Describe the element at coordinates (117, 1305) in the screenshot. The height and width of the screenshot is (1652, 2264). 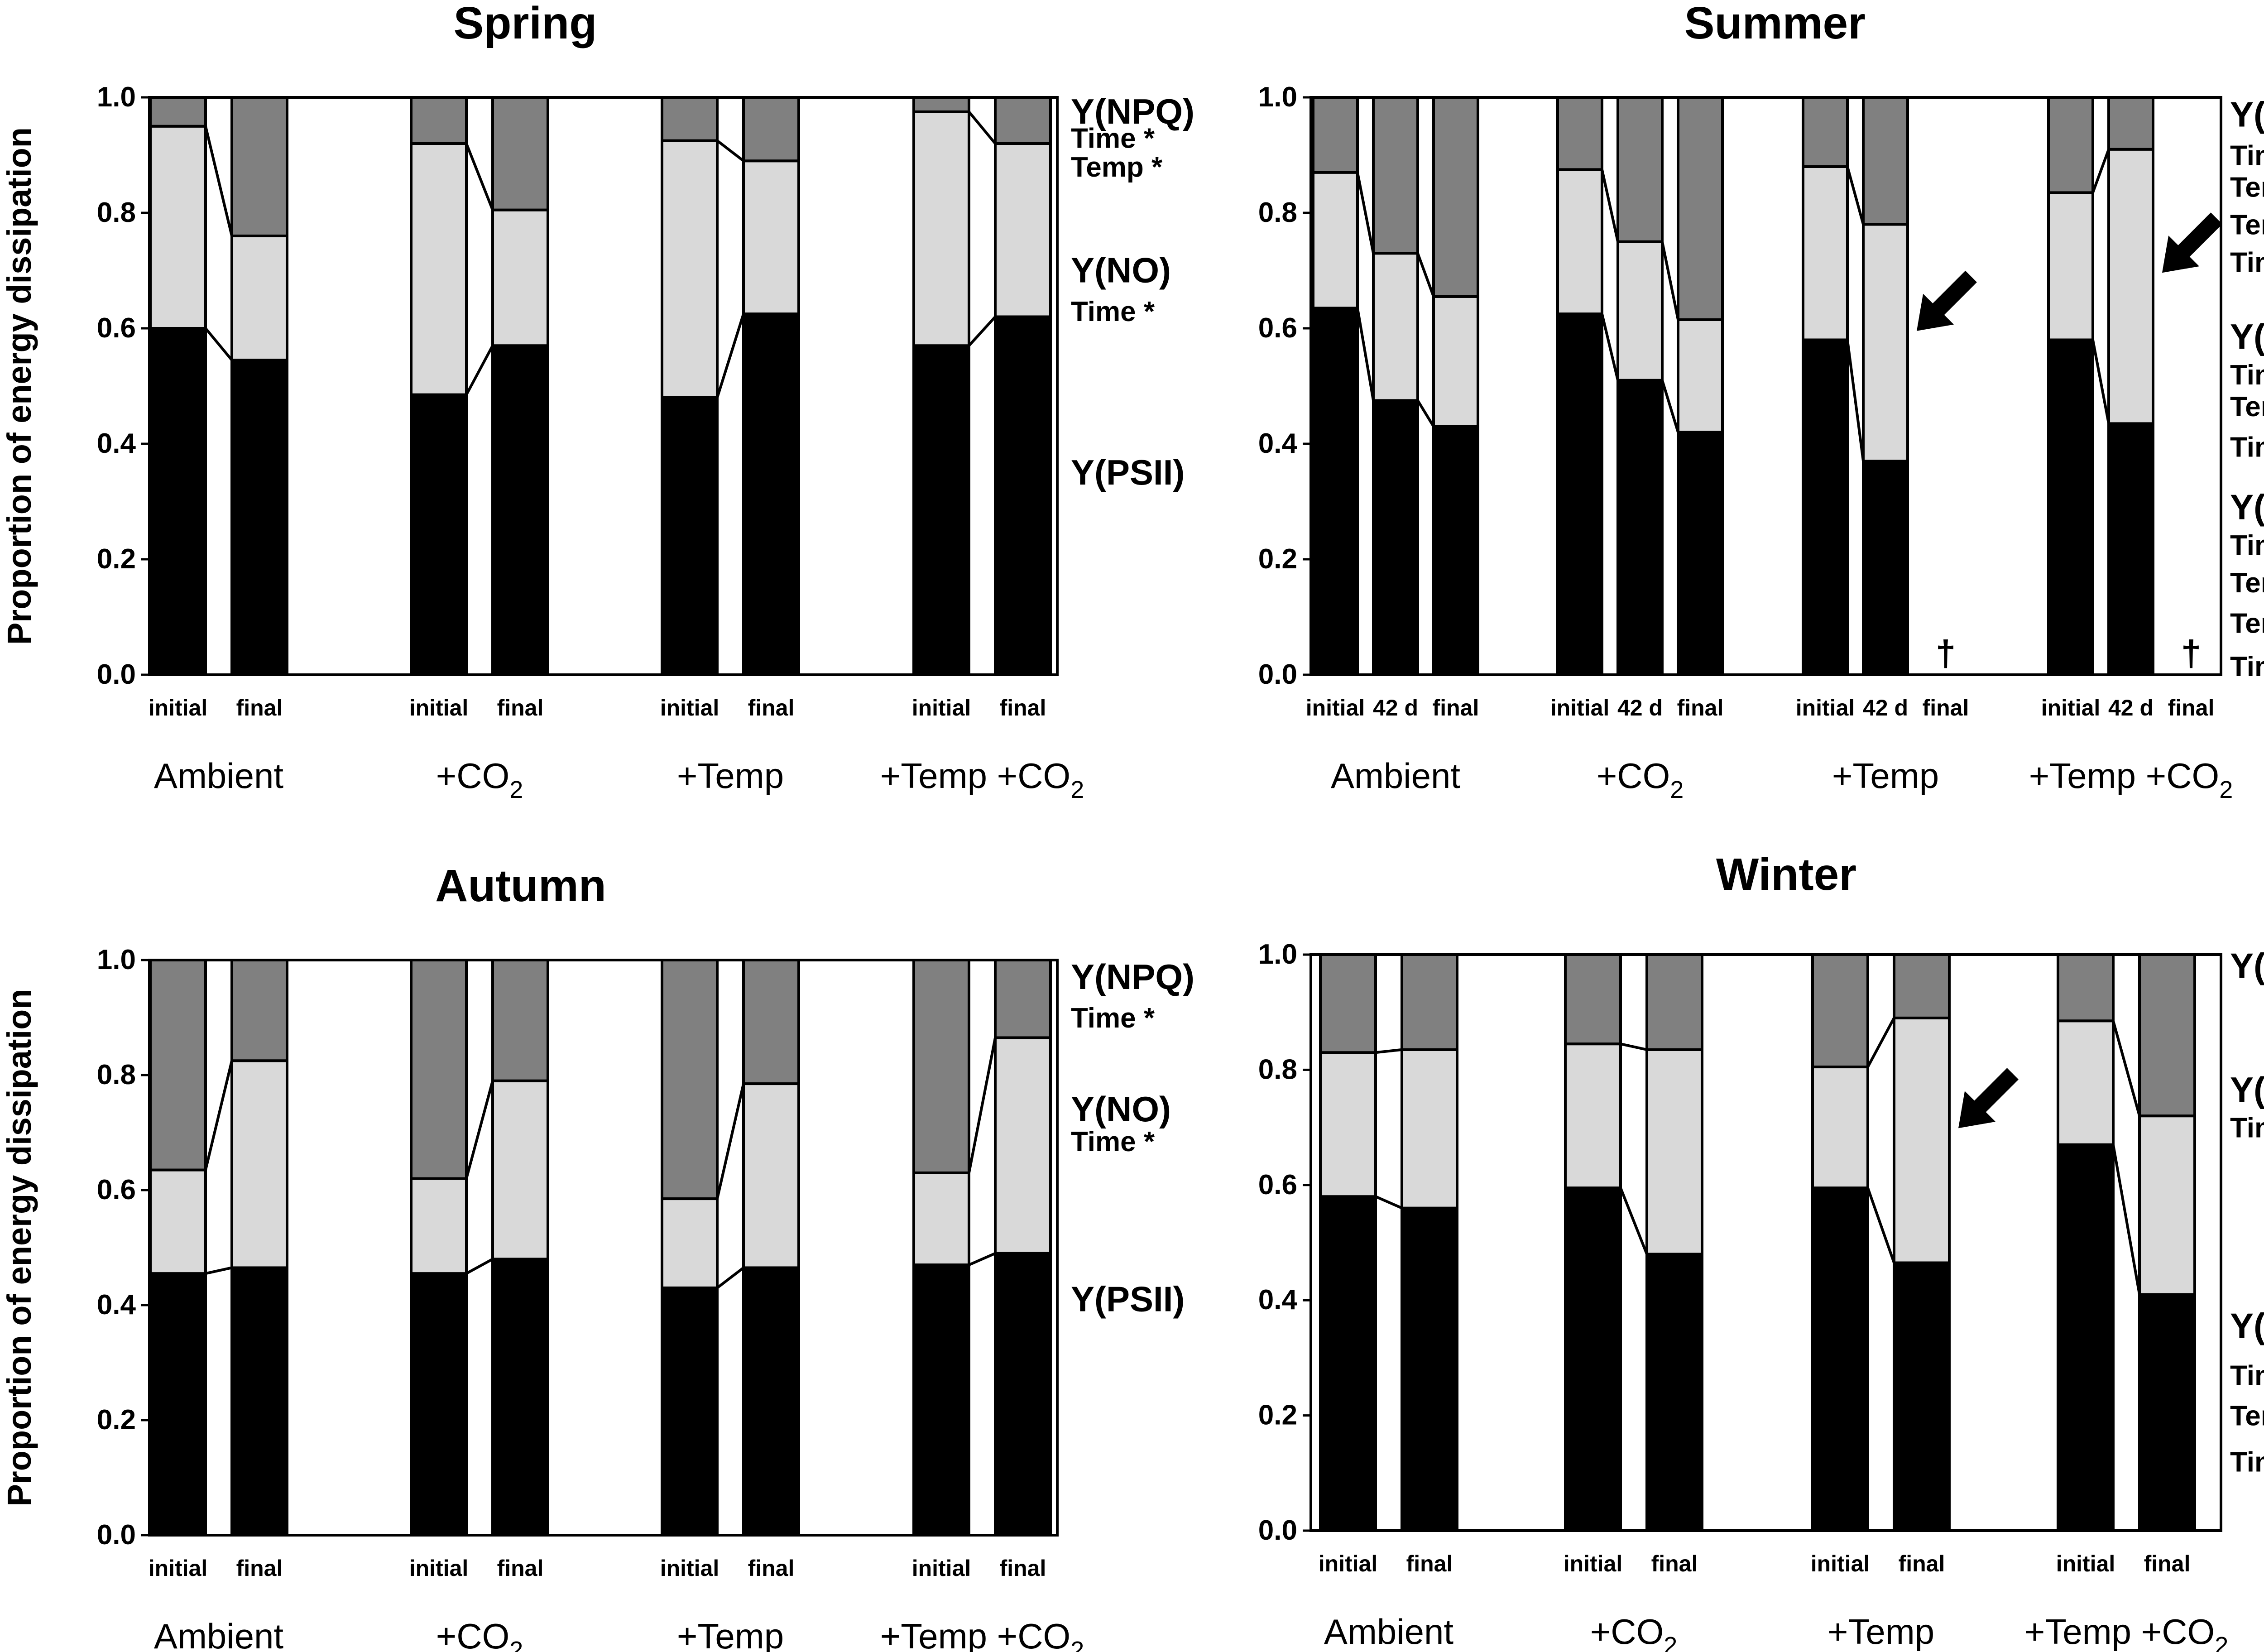
I see `y-tick-label: 0.4` at that location.